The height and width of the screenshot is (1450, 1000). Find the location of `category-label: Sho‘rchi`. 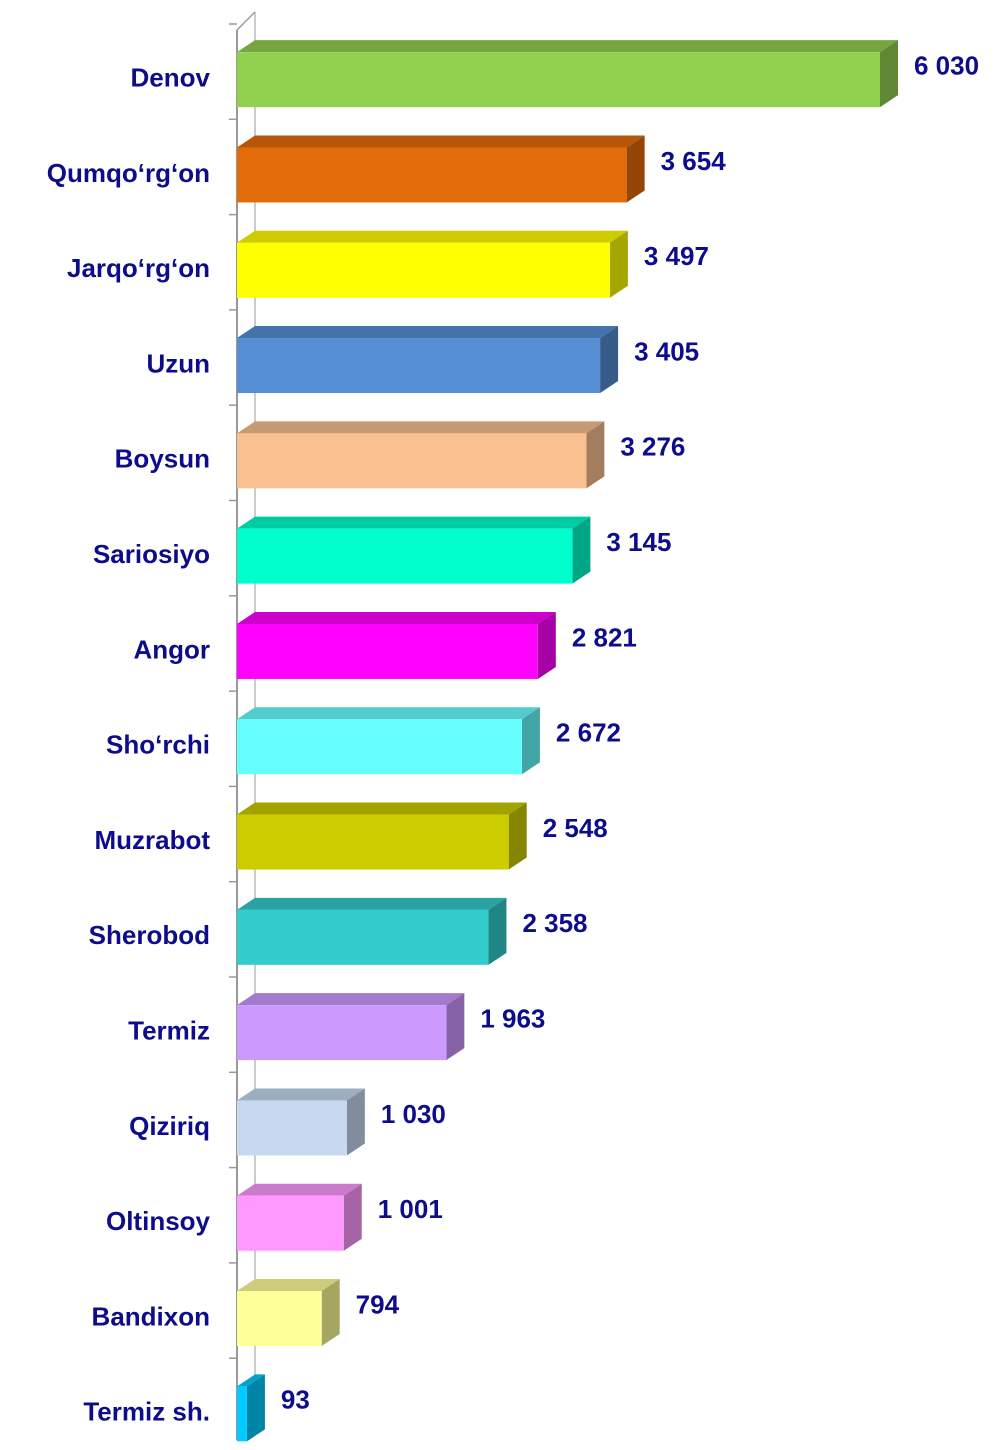

category-label: Sho‘rchi is located at coordinates (158, 745).